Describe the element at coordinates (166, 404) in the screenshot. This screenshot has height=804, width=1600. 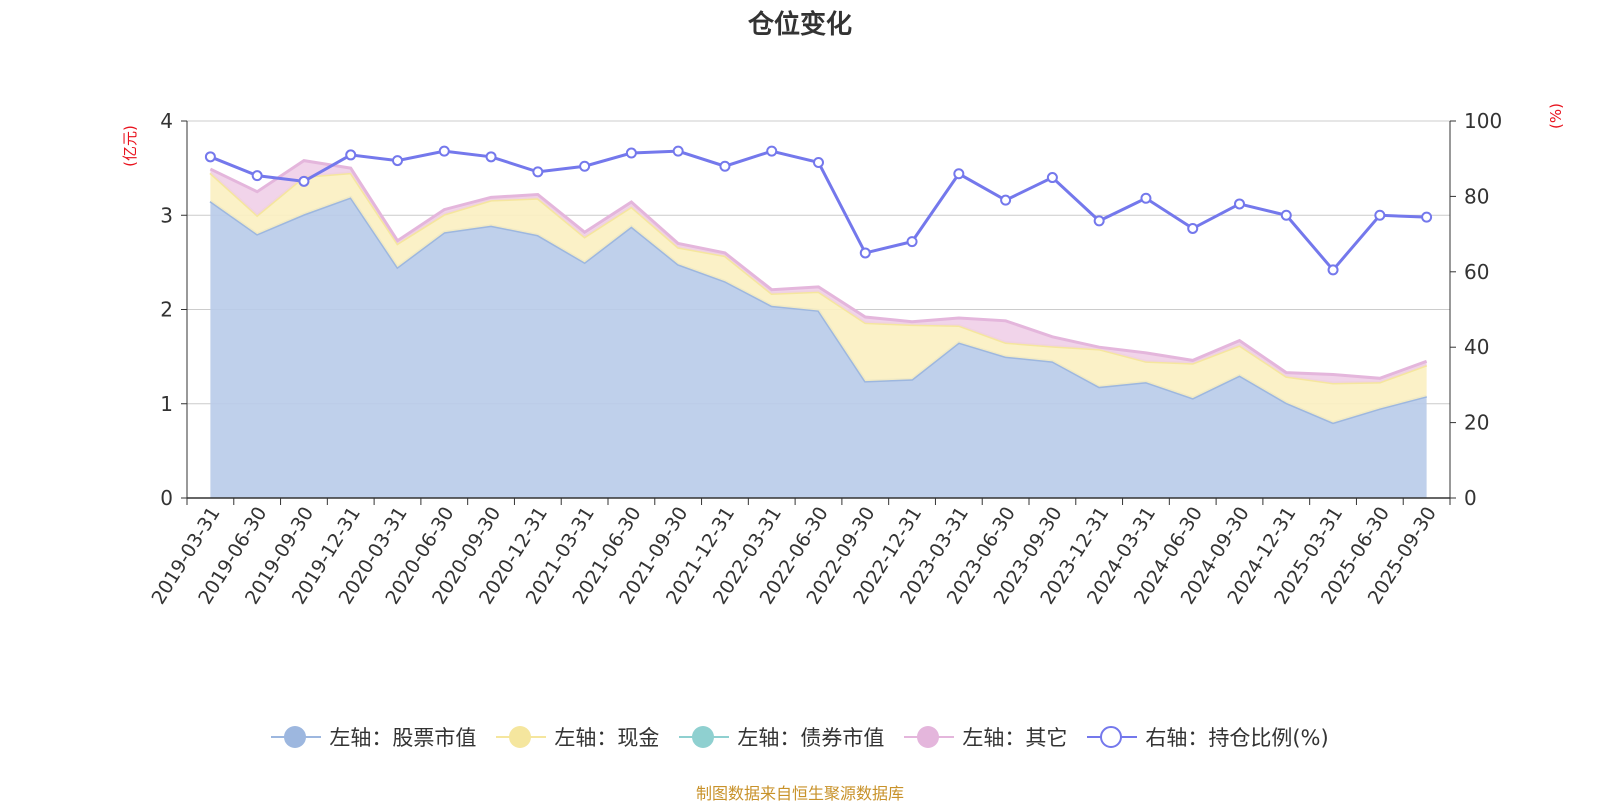
I see `left-axis-tick-label: 1` at that location.